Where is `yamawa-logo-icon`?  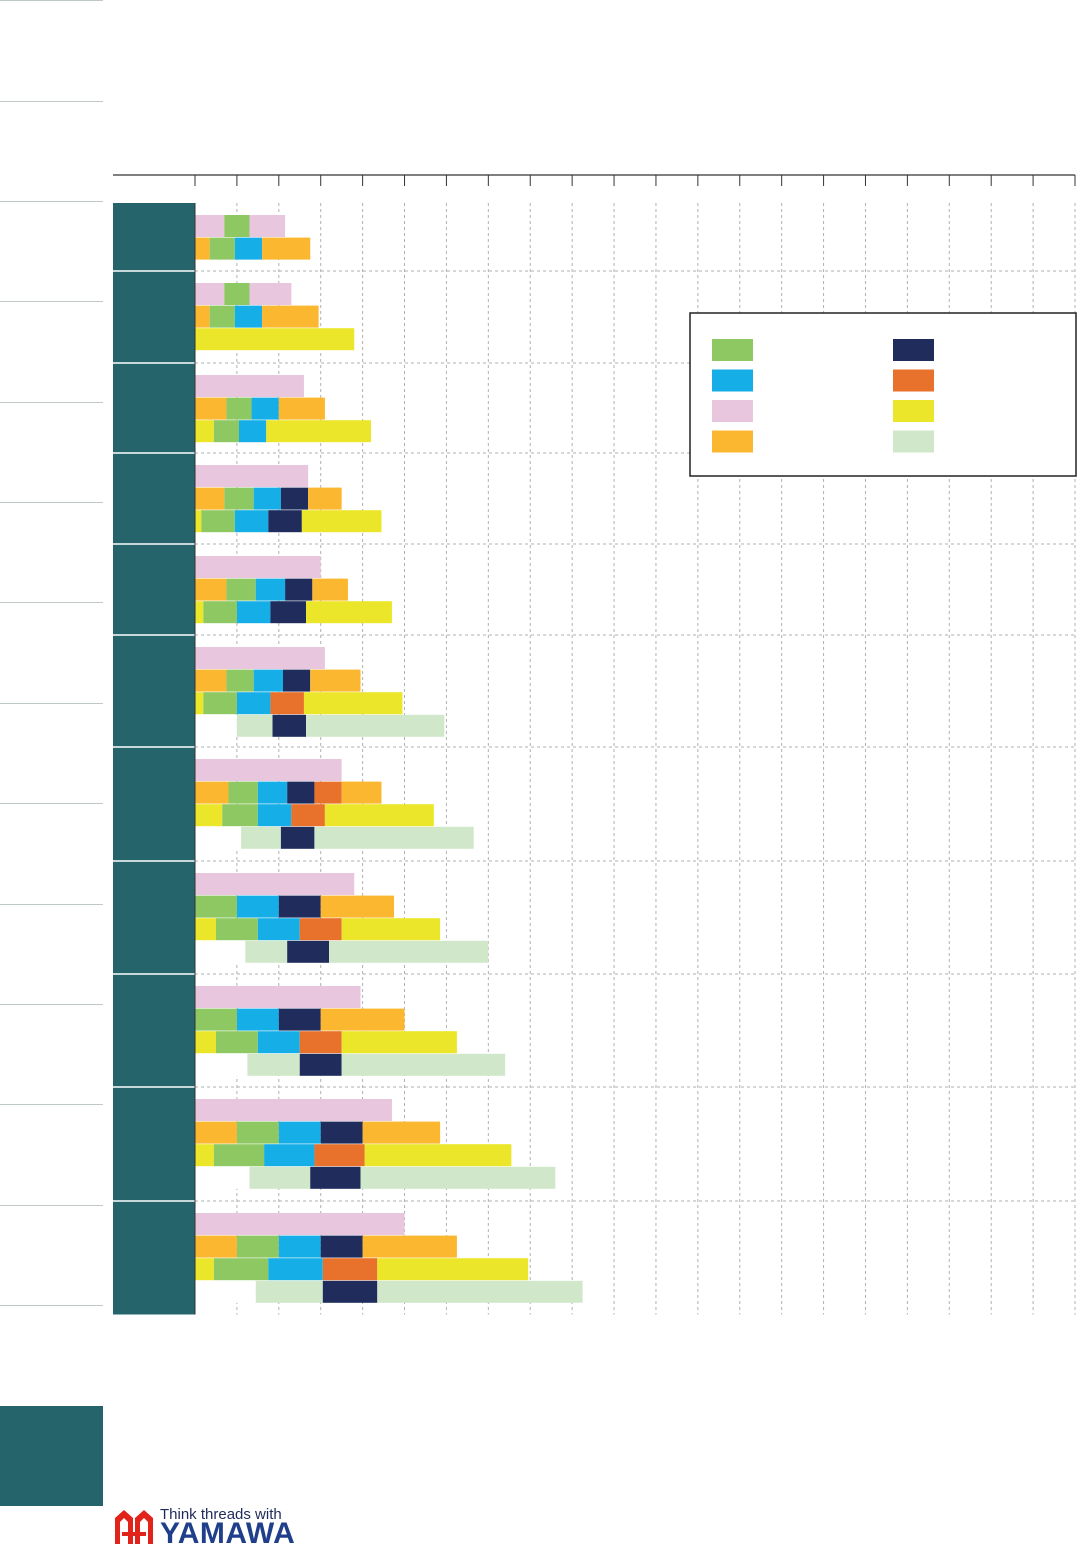
yamawa-logo-icon is located at coordinates (134, 1527).